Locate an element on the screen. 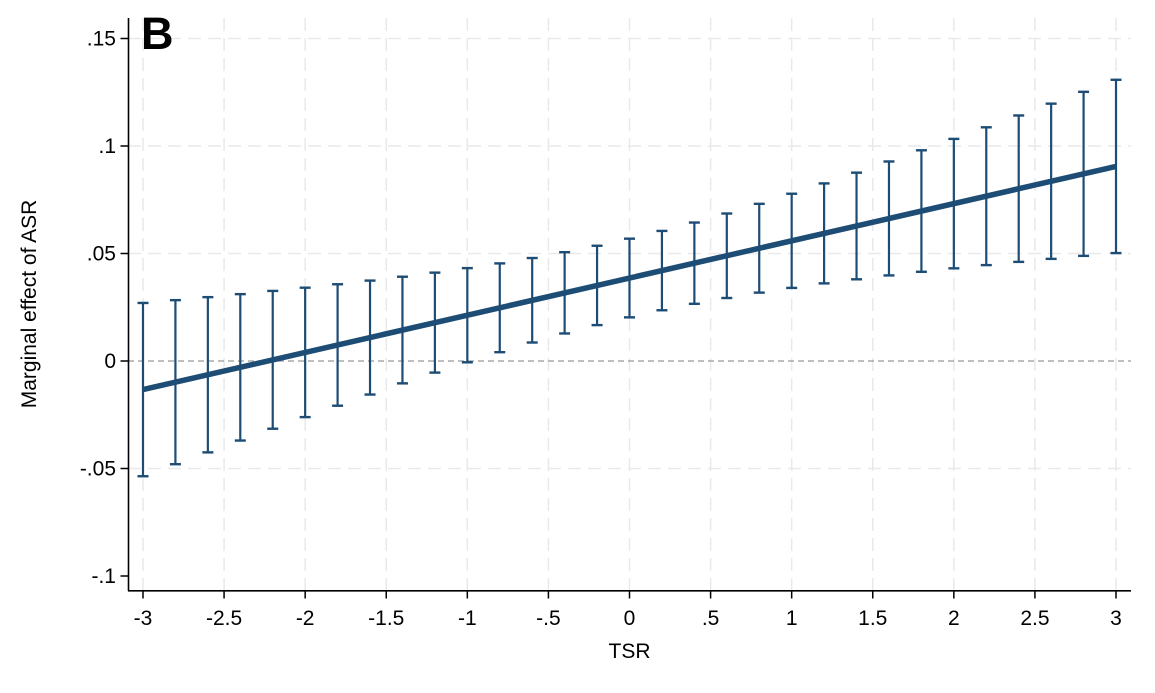 This screenshot has height=693, width=1155. y-axis-tick-label: -.1 is located at coordinates (103, 576).